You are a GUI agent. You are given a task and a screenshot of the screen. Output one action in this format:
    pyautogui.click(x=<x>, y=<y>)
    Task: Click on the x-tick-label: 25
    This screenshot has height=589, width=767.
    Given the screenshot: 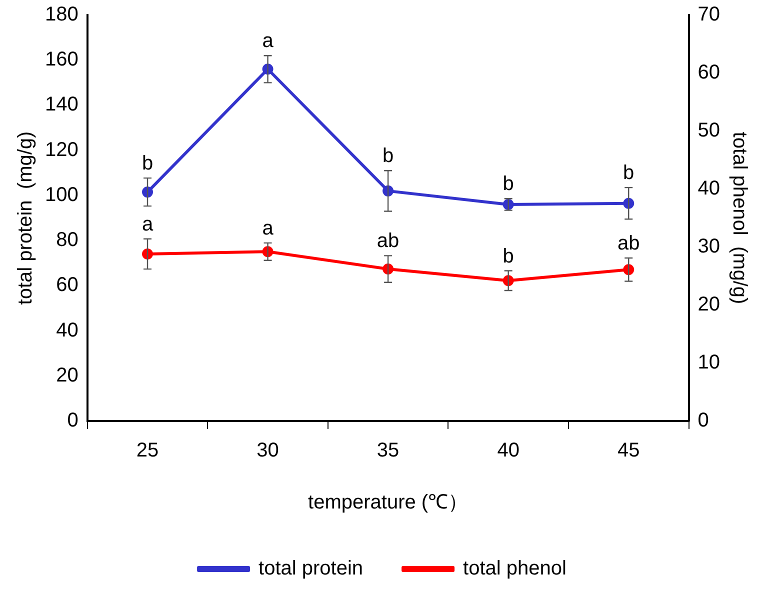 What is the action you would take?
    pyautogui.click(x=147, y=451)
    